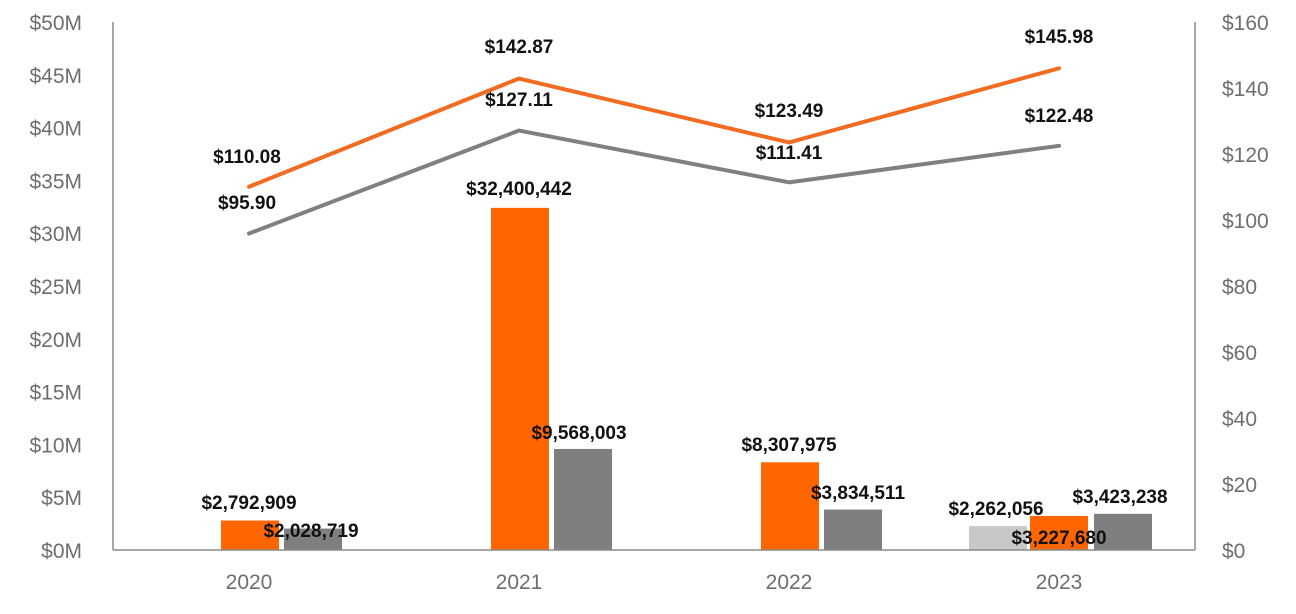 The height and width of the screenshot is (614, 1296). I want to click on orange-line-data-label: $123.49, so click(789, 111).